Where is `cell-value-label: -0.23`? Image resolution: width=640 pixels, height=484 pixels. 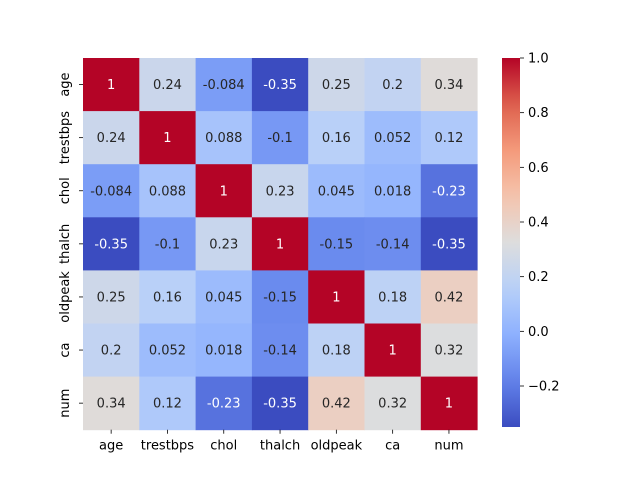 cell-value-label: -0.23 is located at coordinates (224, 404).